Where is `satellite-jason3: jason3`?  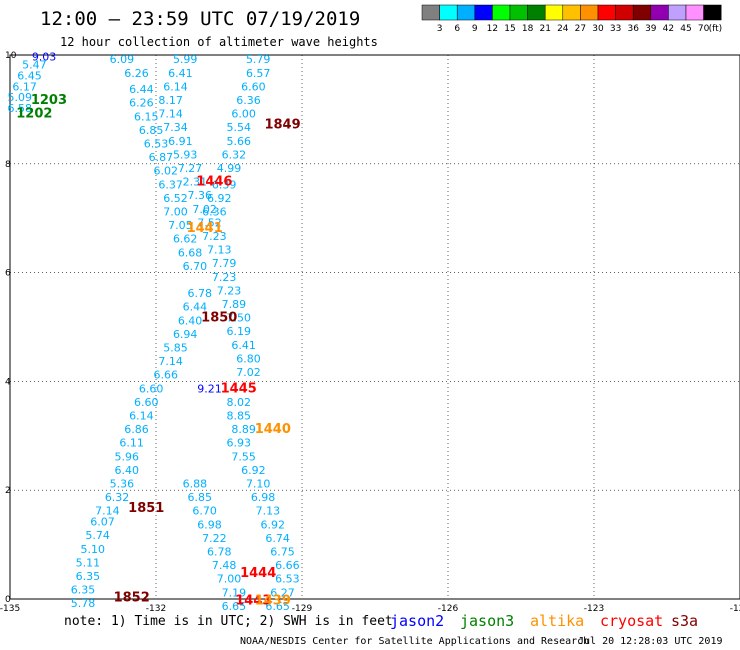
satellite-jason3: jason3 is located at coordinates (487, 621).